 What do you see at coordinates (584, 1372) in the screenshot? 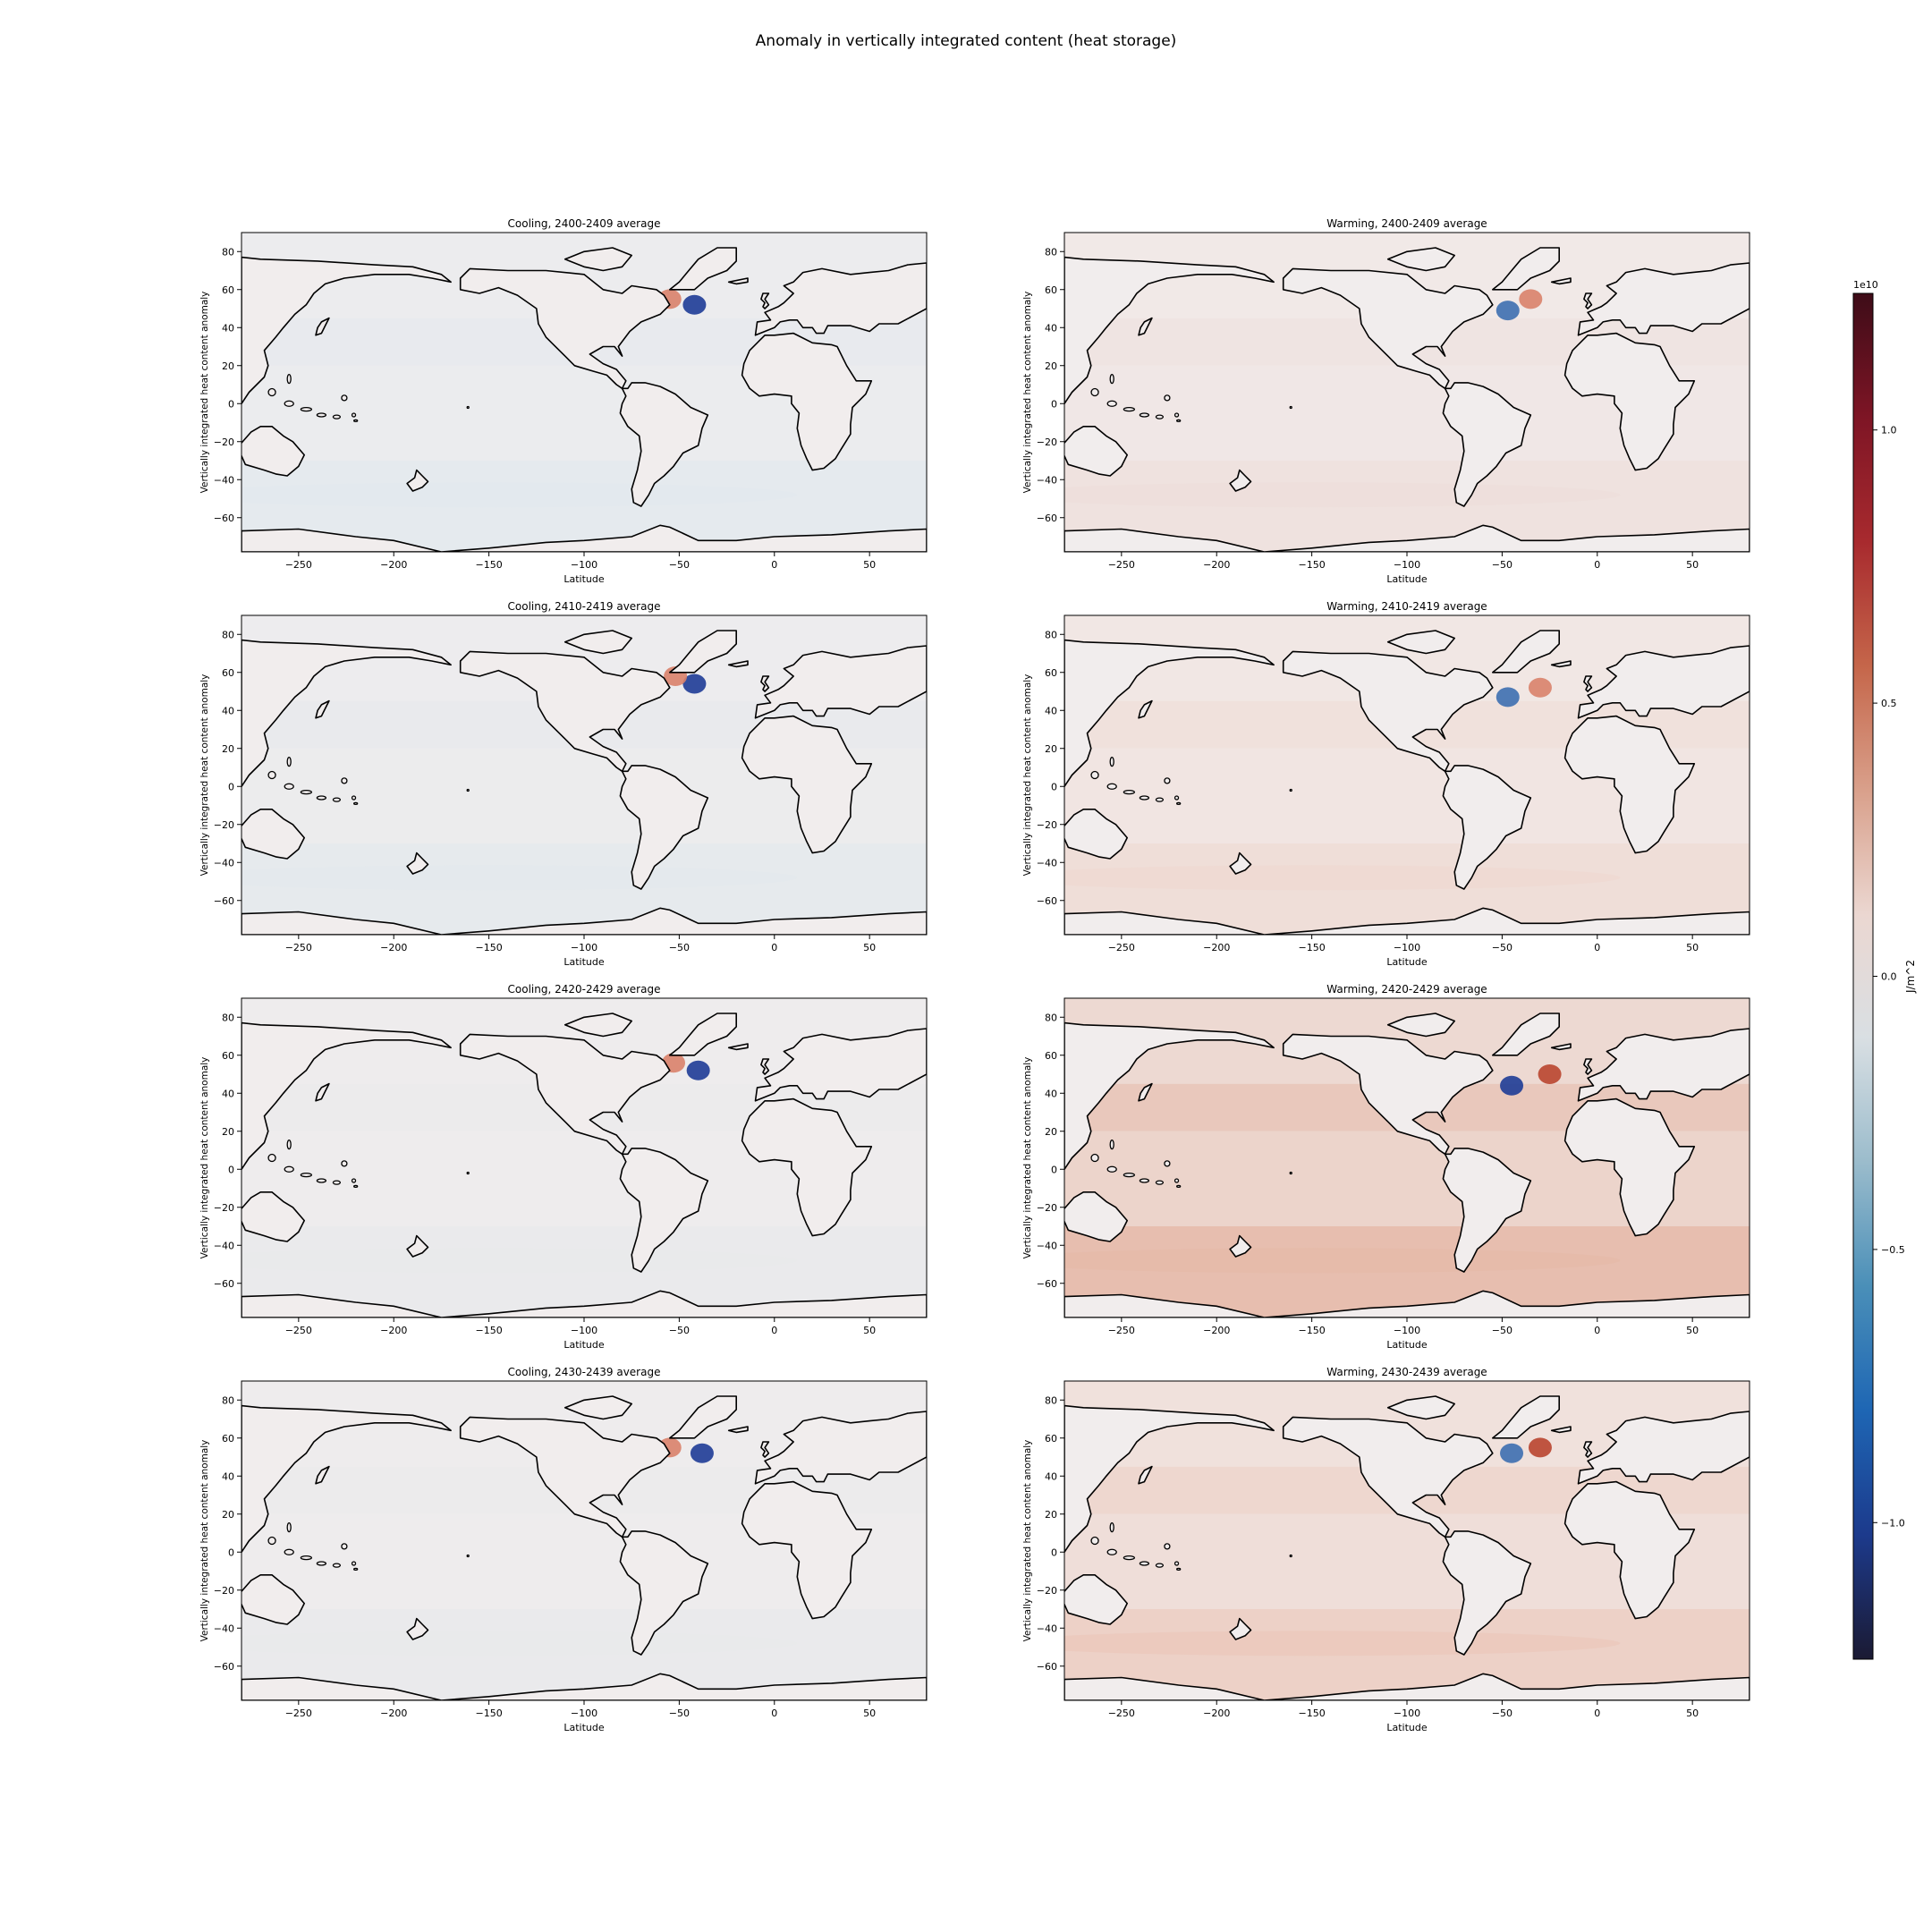
I see `panel-title: Cooling, 2430-2439 average` at bounding box center [584, 1372].